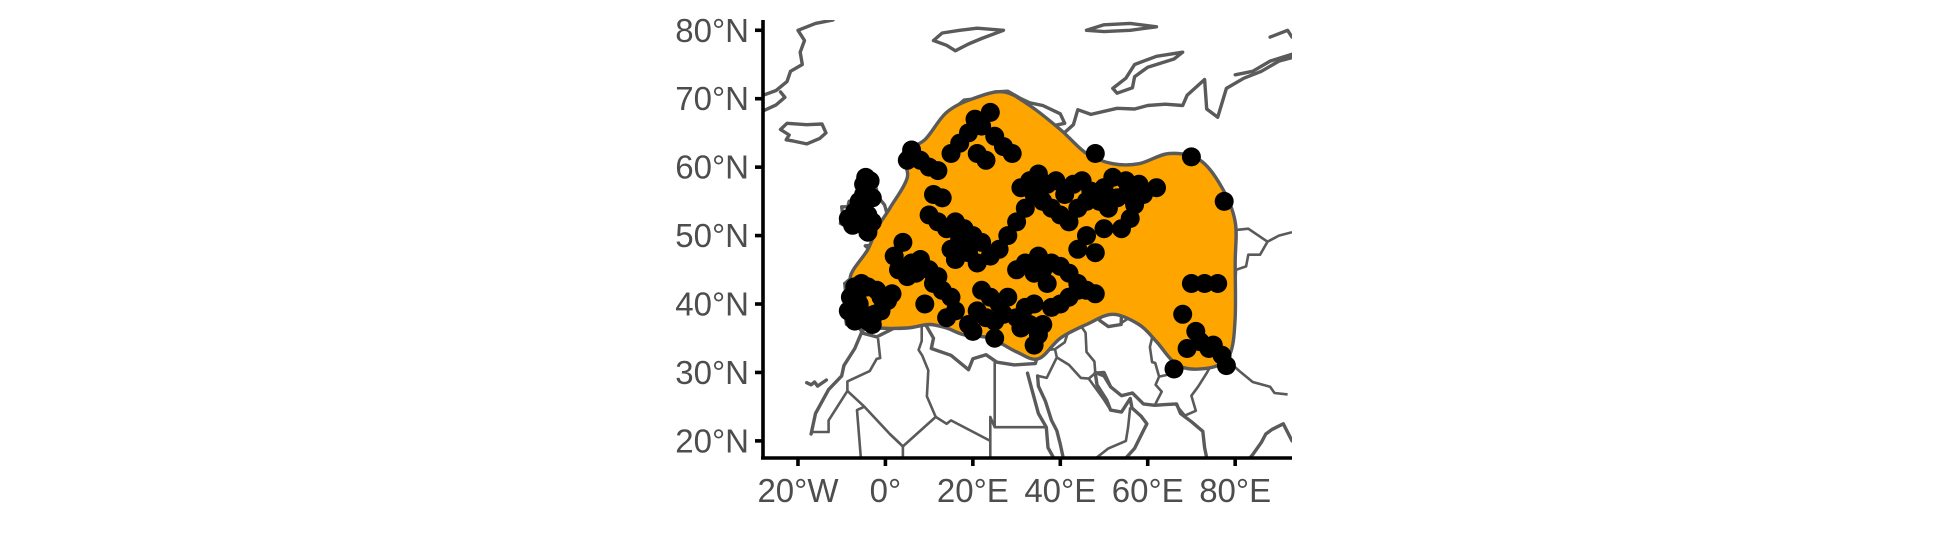 The height and width of the screenshot is (537, 1943). I want to click on canary-outline, so click(817, 383).